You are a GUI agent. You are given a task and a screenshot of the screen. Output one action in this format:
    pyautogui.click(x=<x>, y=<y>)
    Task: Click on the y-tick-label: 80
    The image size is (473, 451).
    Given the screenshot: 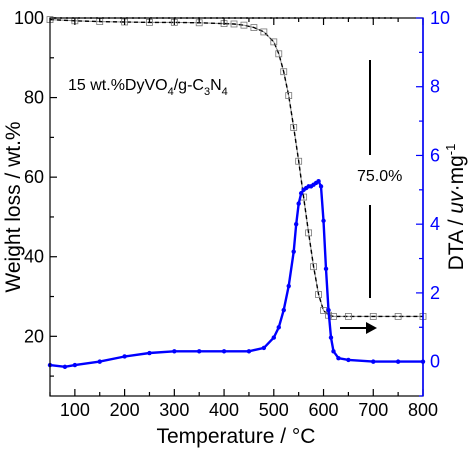 What is the action you would take?
    pyautogui.click(x=34, y=98)
    